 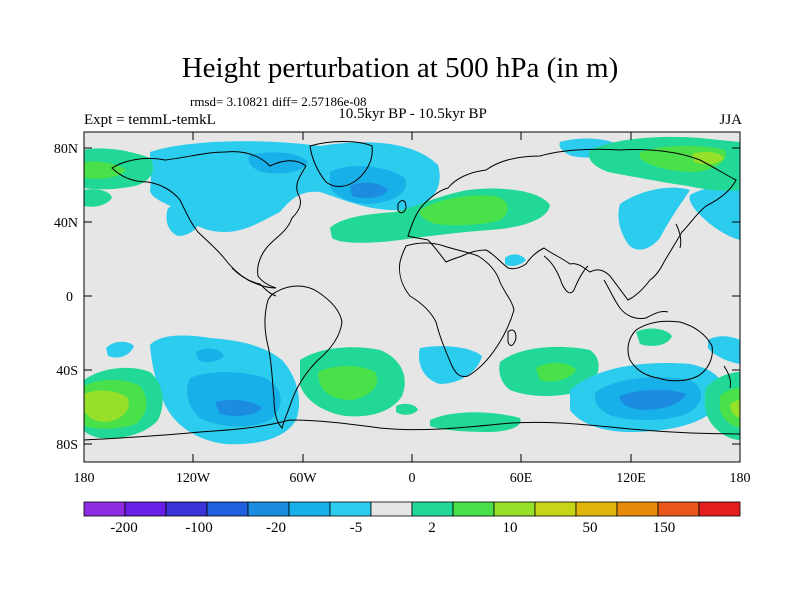 I want to click on lat-label-80n: 80N, so click(x=66, y=149).